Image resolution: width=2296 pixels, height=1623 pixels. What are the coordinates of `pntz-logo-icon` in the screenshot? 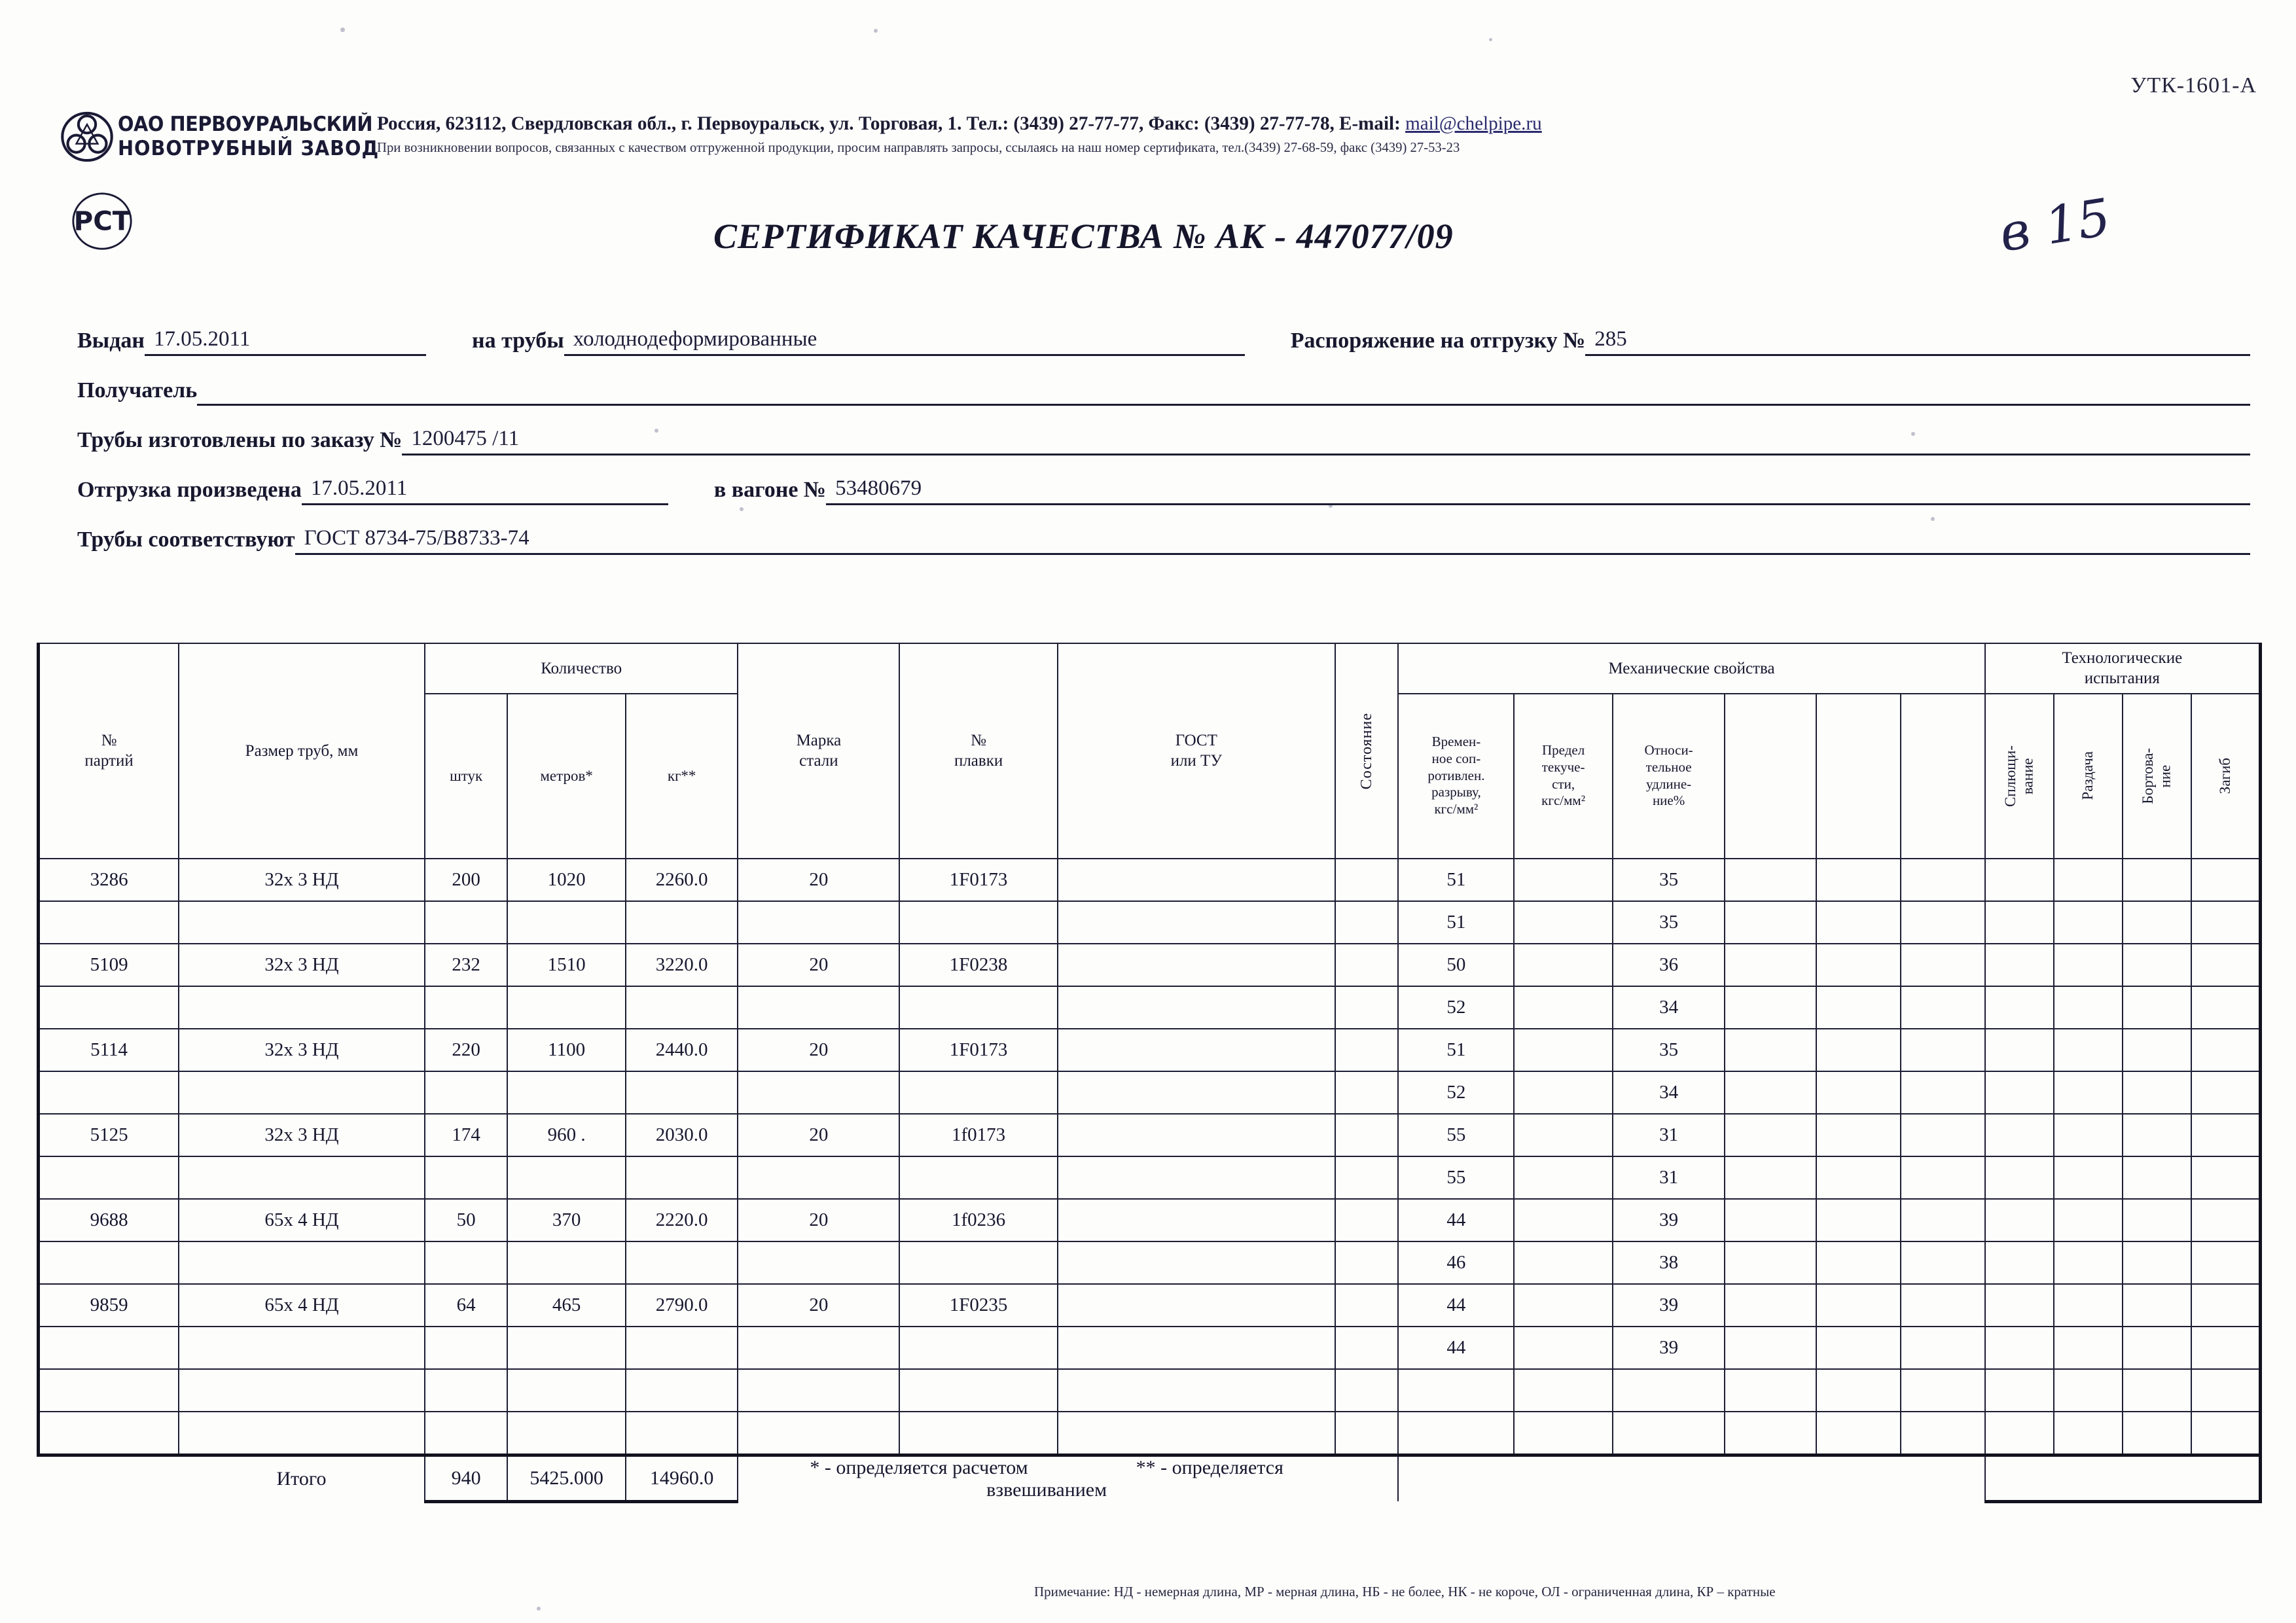 It's located at (87, 136).